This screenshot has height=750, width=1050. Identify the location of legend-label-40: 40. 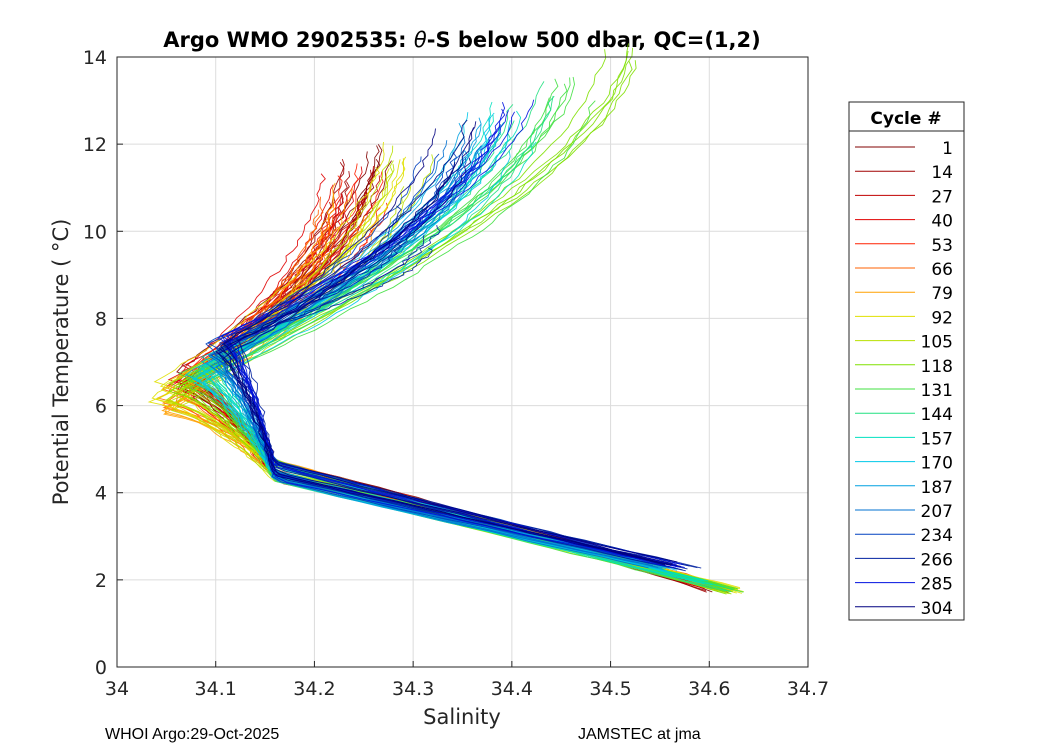
(942, 222).